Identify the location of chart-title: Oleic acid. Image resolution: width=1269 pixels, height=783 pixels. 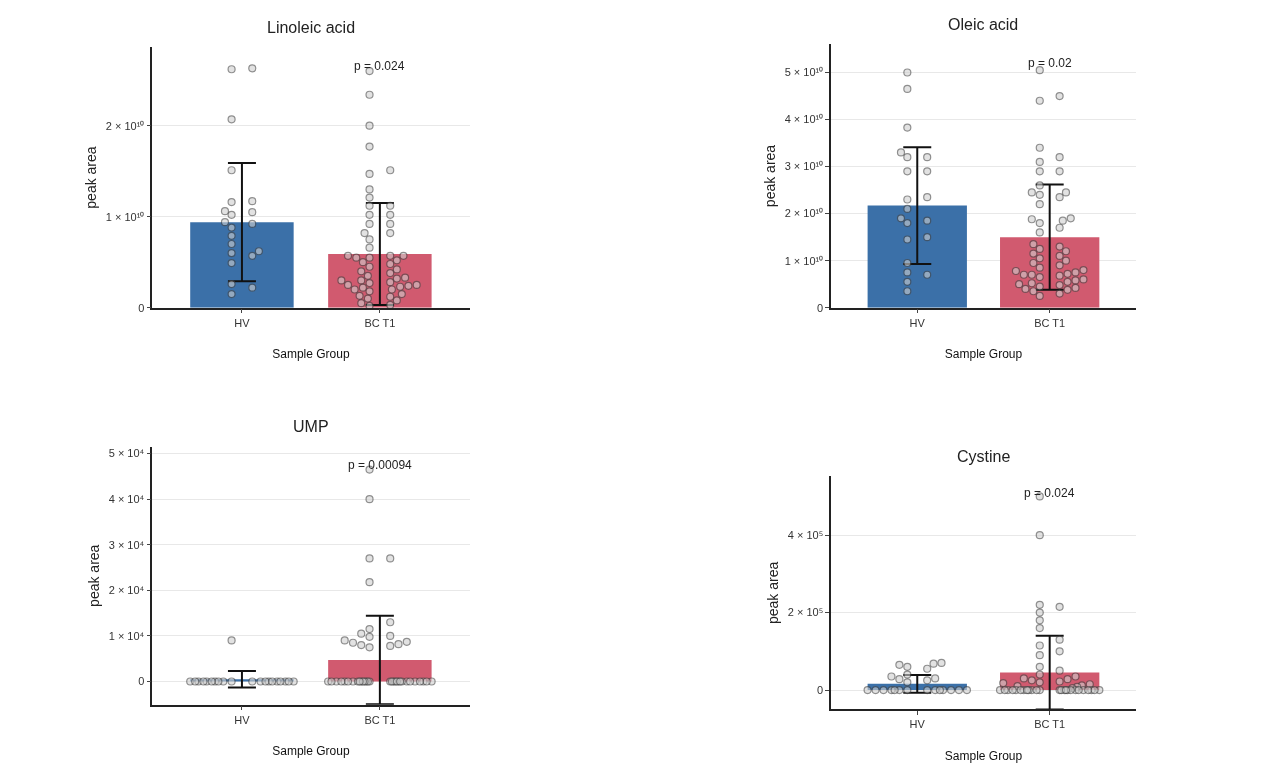
(983, 24).